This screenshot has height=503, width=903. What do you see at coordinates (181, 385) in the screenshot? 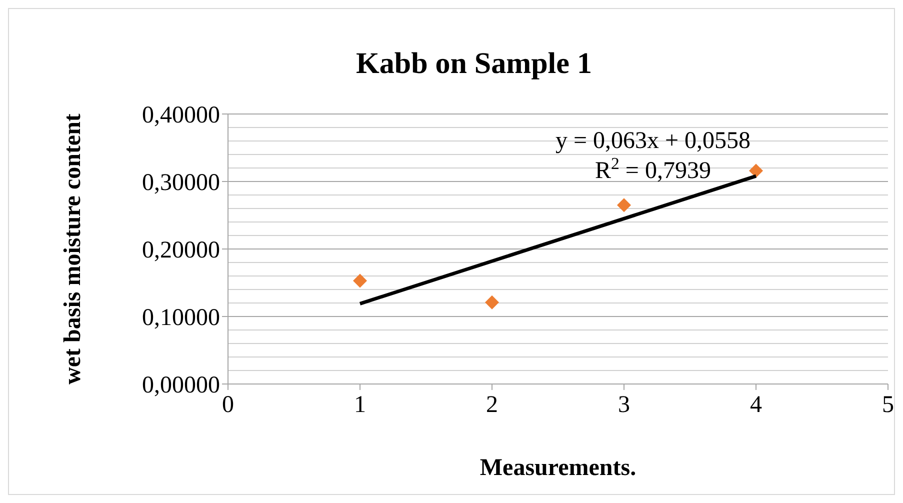
I see `y-tick-label: 0,00000` at bounding box center [181, 385].